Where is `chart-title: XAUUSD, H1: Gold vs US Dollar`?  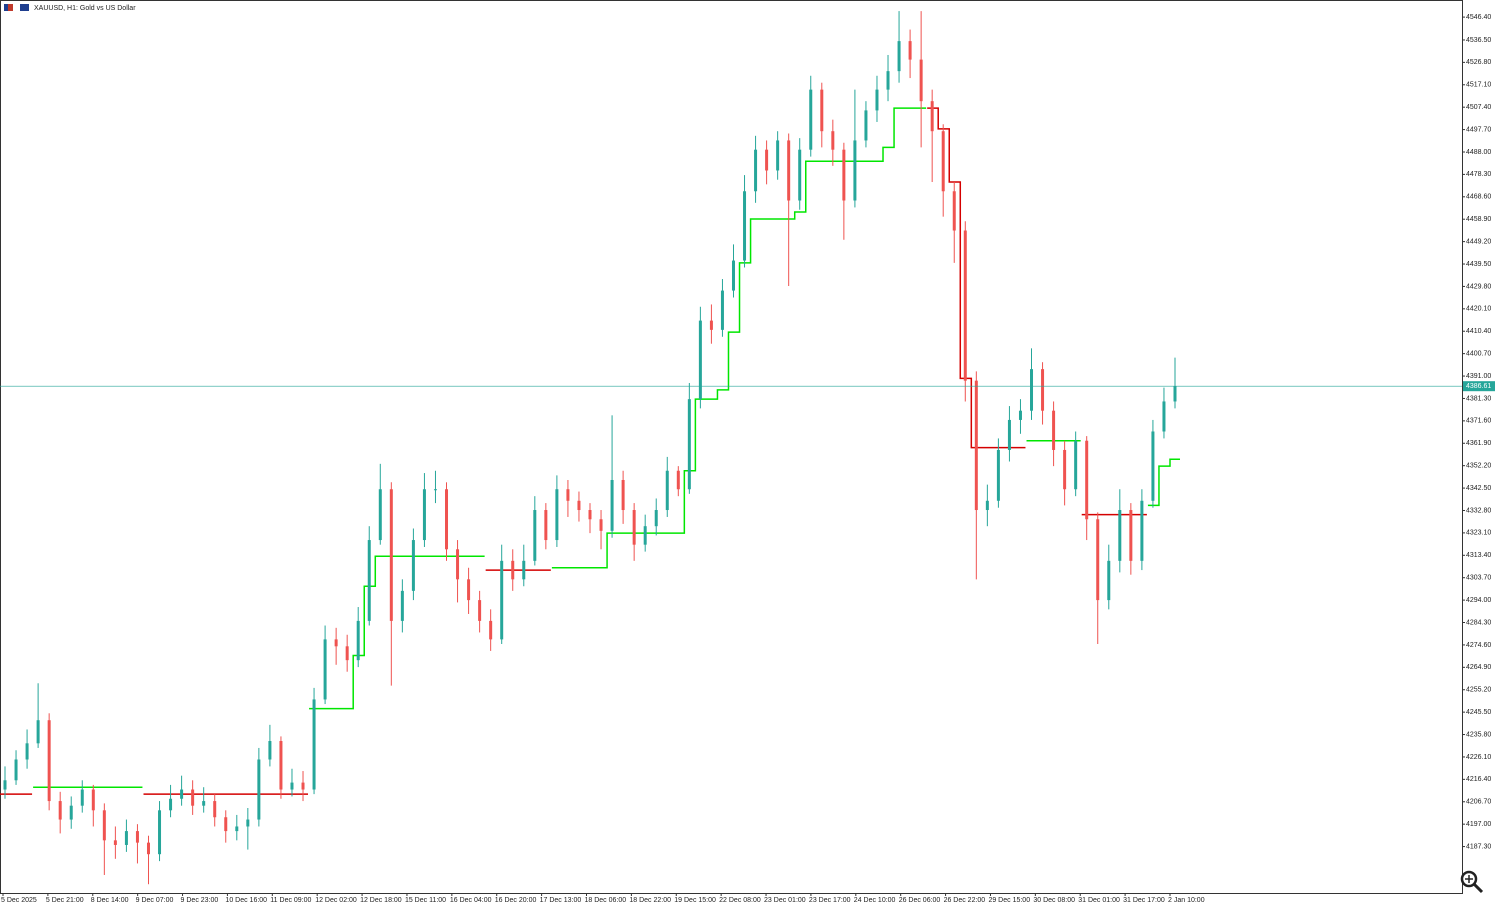
chart-title: XAUUSD, H1: Gold vs US Dollar is located at coordinates (85, 8).